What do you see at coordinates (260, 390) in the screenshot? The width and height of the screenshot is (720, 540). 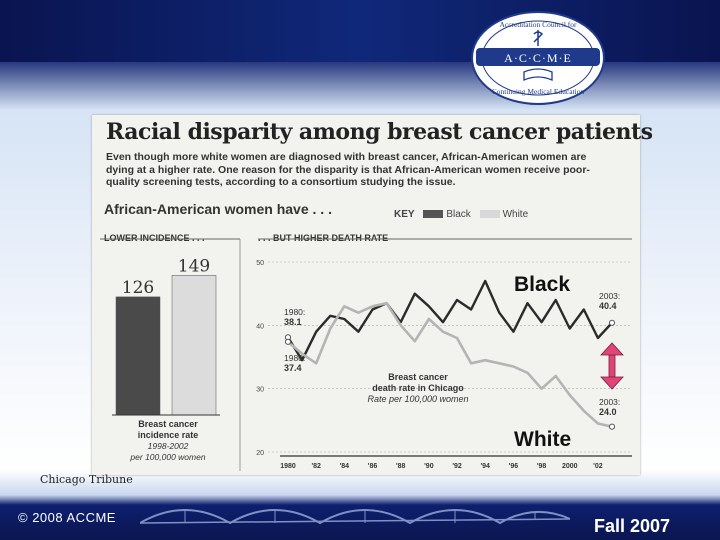 I see `y-tick-label-30: 30` at bounding box center [260, 390].